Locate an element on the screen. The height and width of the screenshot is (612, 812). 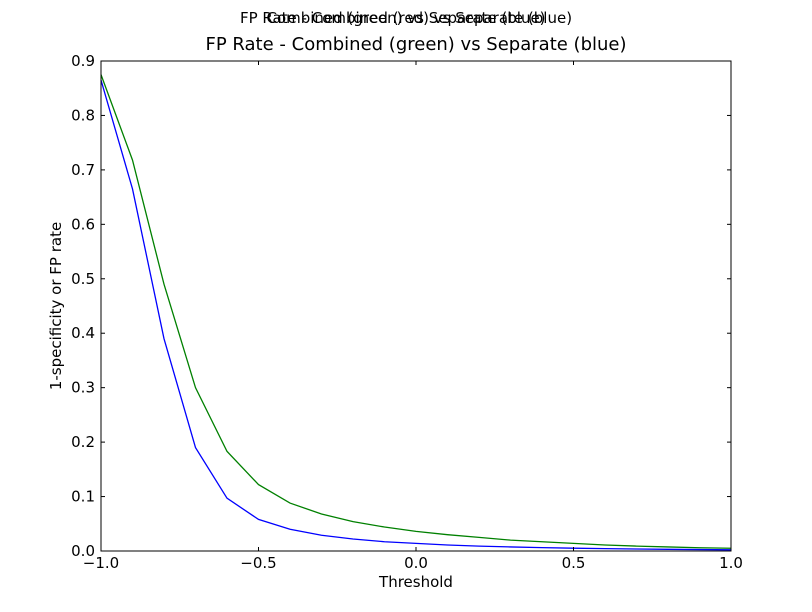
x-tick-label: 0.5 is located at coordinates (574, 563).